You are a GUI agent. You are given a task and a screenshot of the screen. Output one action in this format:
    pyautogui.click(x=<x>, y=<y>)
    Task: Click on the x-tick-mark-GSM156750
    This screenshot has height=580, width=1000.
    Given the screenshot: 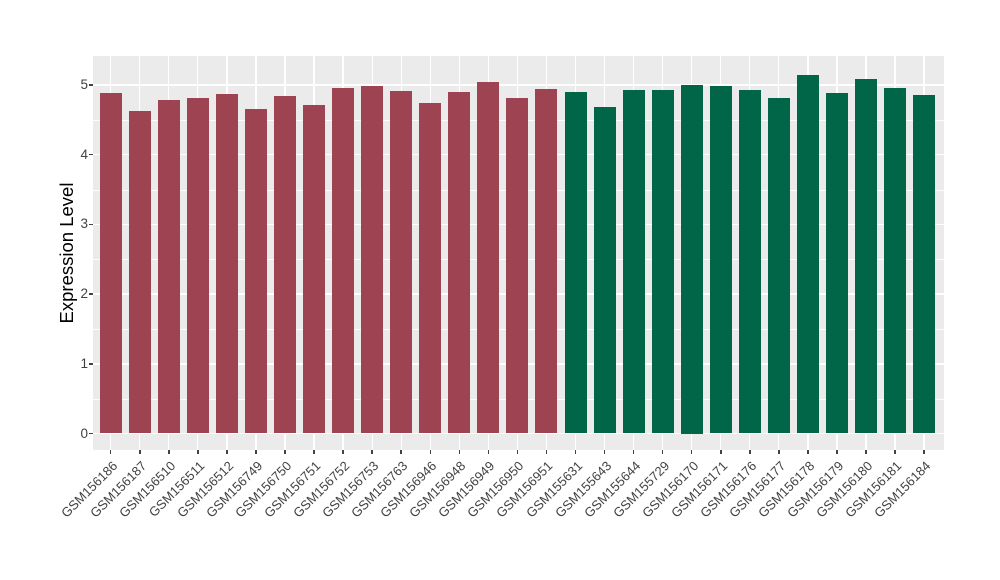 What is the action you would take?
    pyautogui.click(x=285, y=452)
    